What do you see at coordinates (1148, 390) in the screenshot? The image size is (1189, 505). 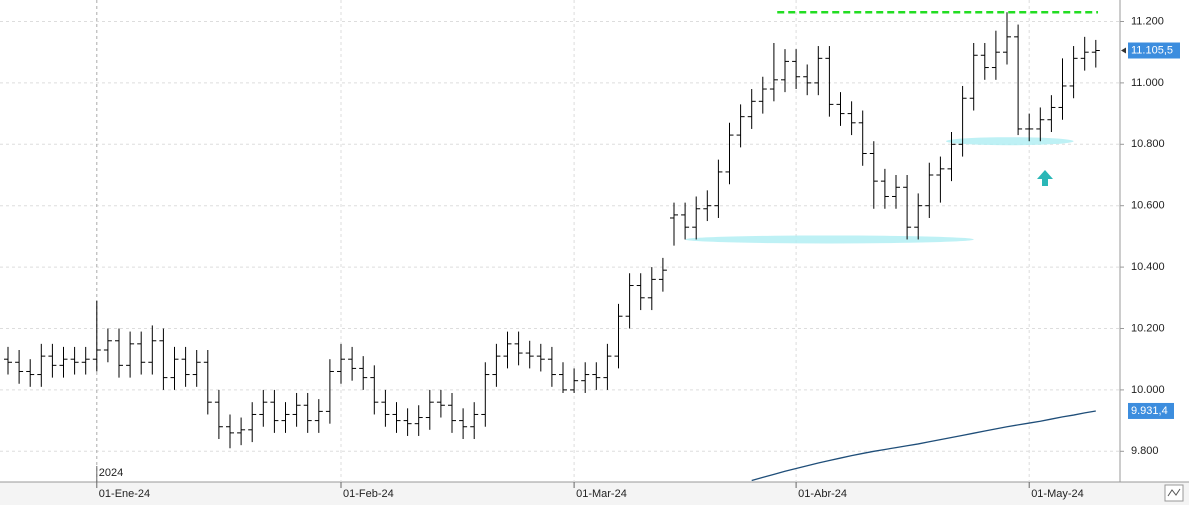 I see `y-tick-label: 10.000` at bounding box center [1148, 390].